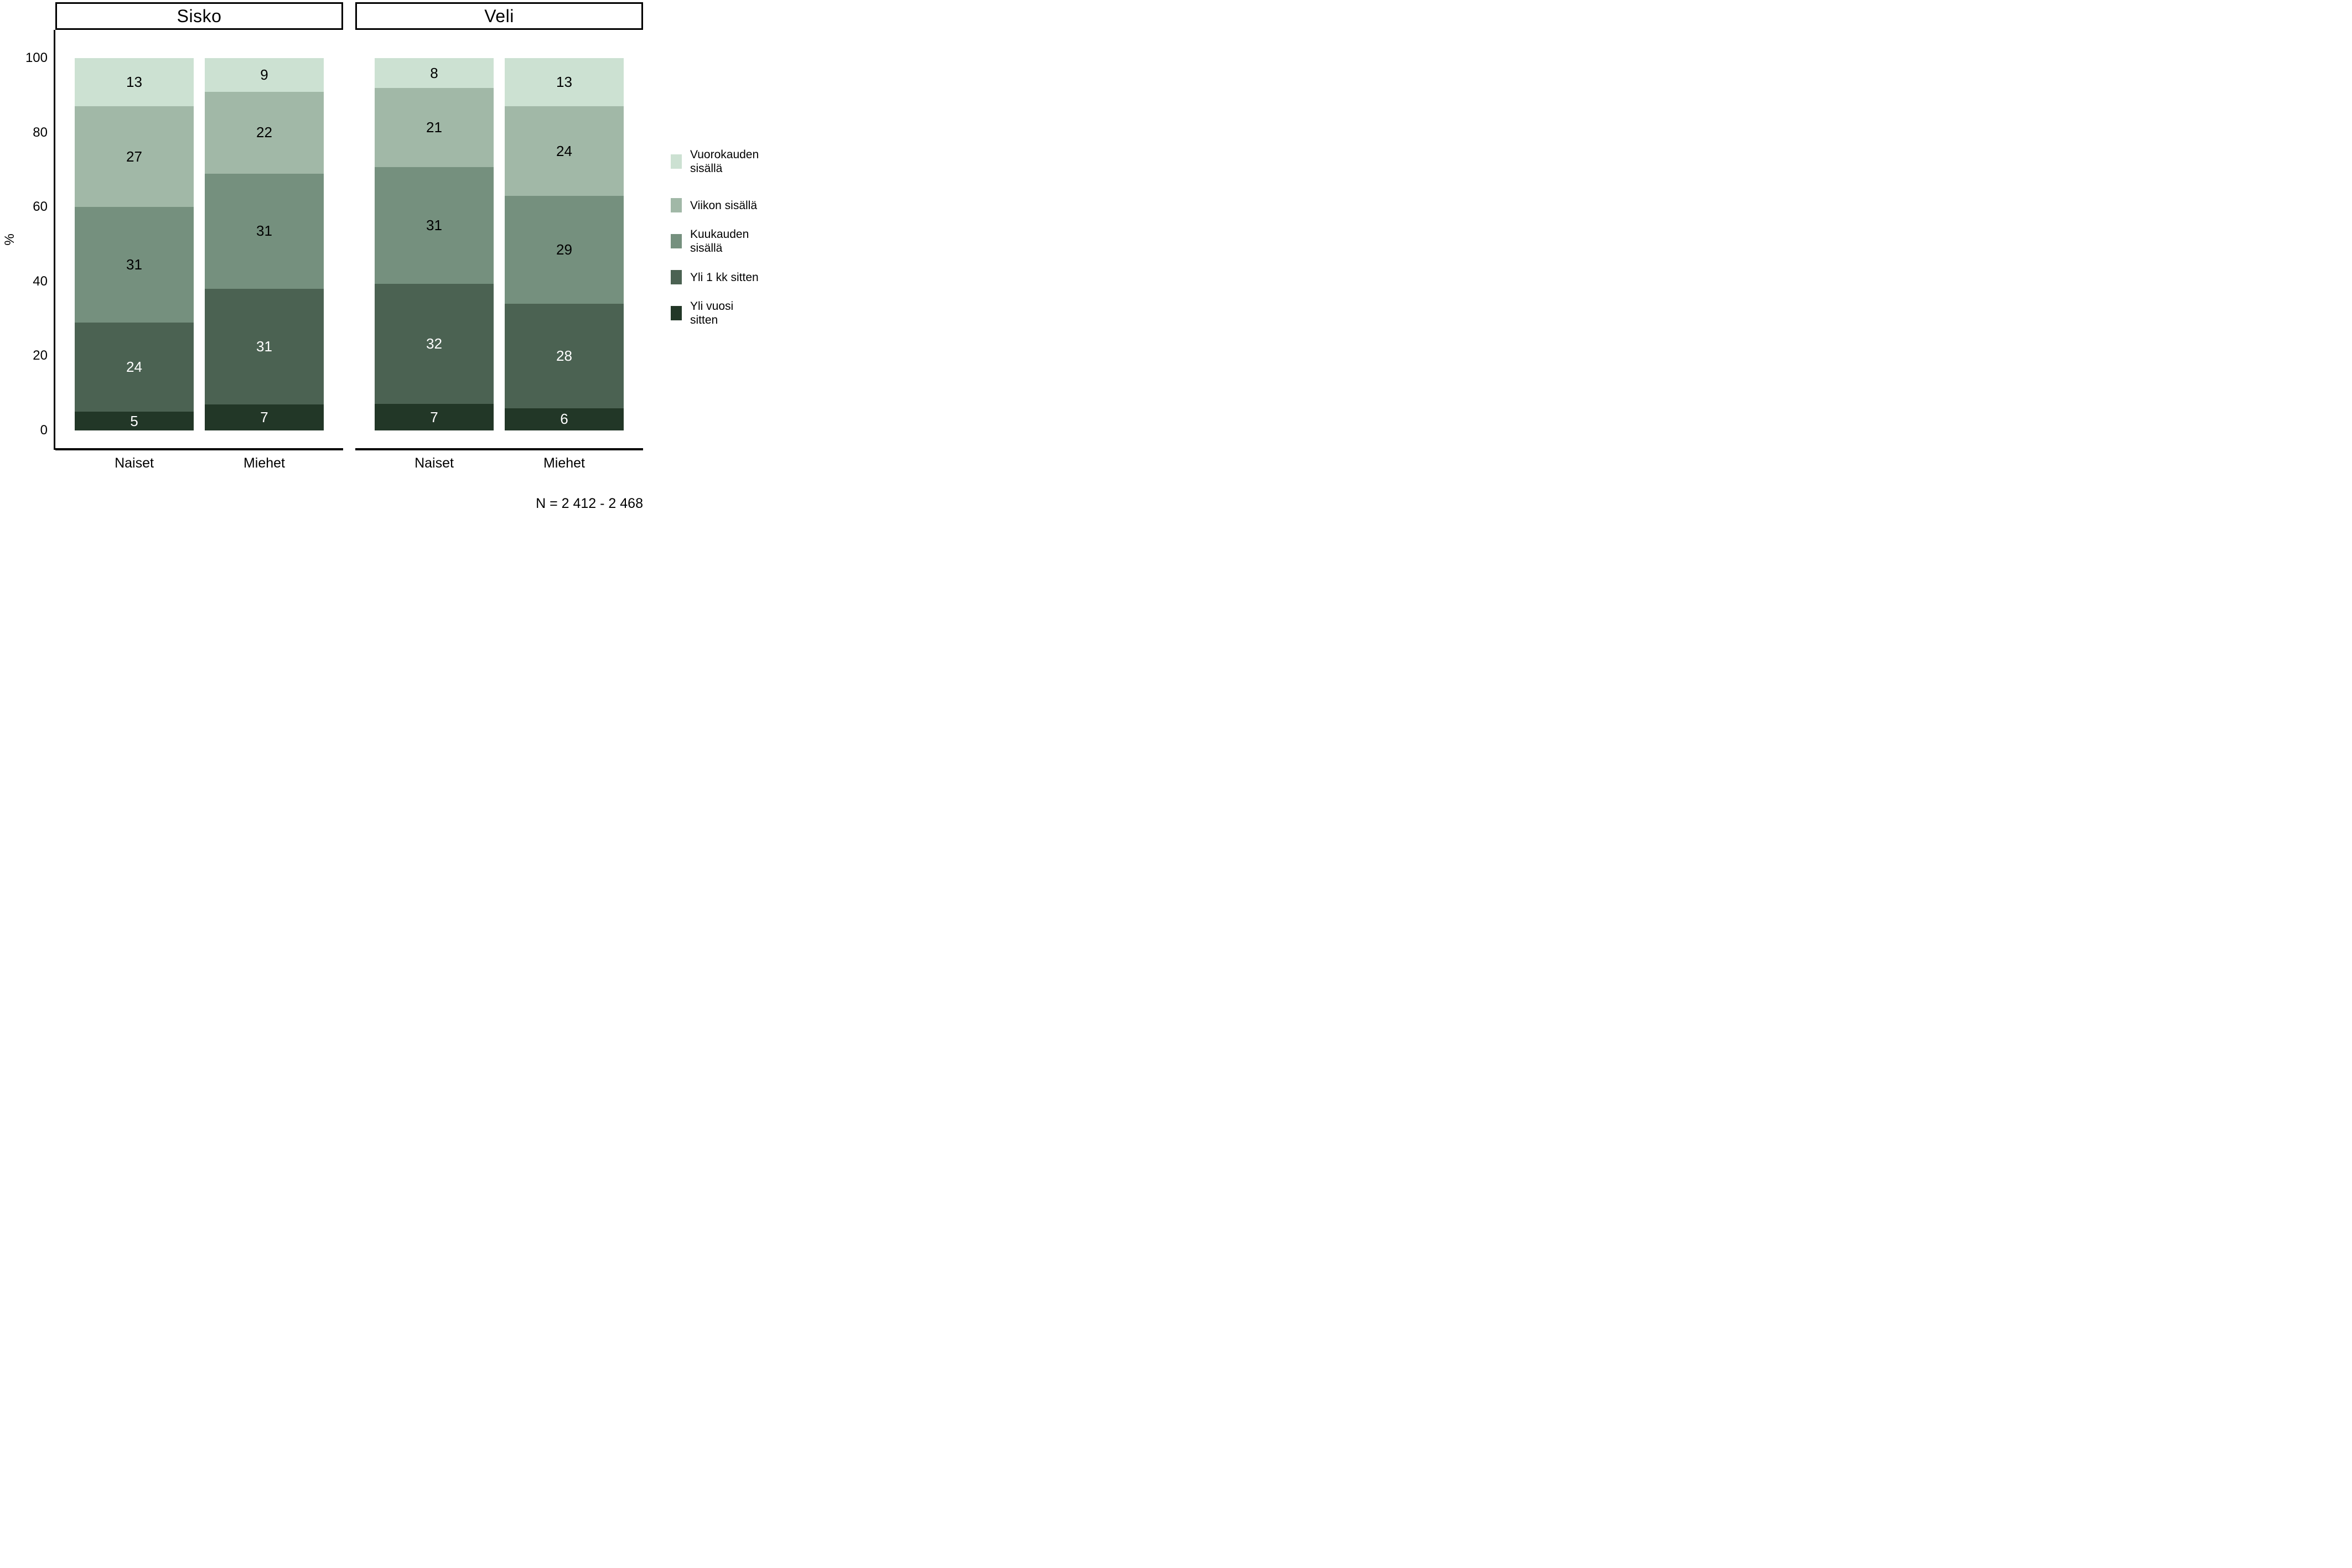  I want to click on facet-title-box-sisko: Sisko, so click(199, 16).